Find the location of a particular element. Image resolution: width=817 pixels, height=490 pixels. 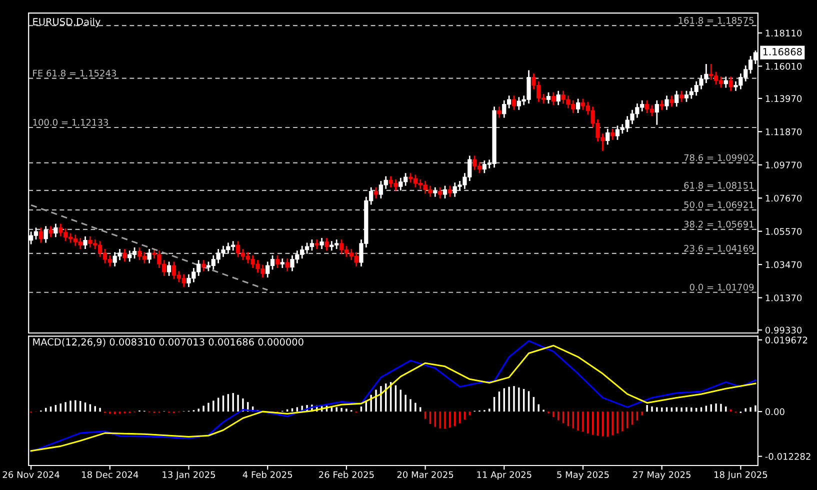

ref-line-label: 100.0 = 1.12133 is located at coordinates (70, 122).